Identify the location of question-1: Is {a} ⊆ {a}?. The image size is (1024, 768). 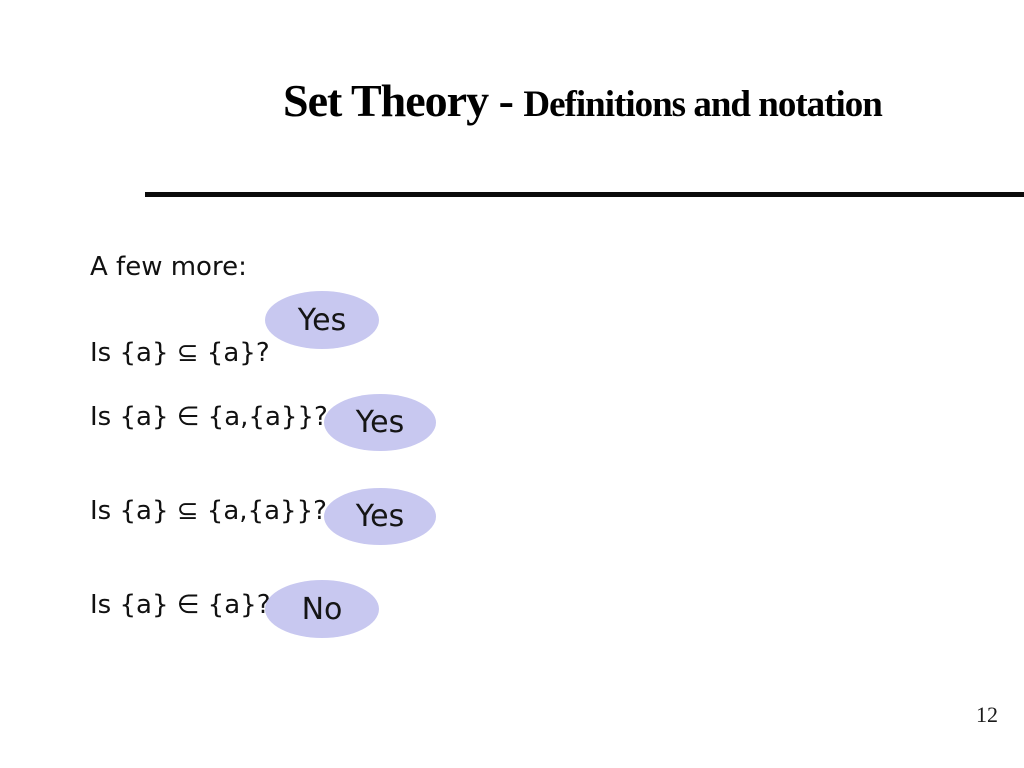
(180, 353).